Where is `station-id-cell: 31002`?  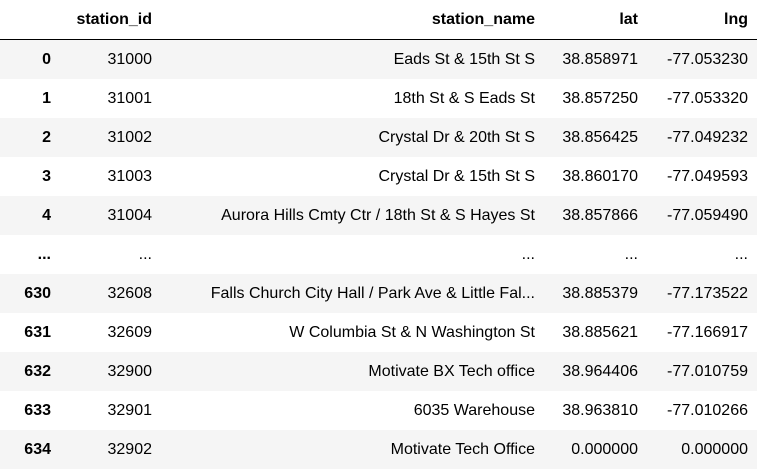 station-id-cell: 31002 is located at coordinates (110, 137).